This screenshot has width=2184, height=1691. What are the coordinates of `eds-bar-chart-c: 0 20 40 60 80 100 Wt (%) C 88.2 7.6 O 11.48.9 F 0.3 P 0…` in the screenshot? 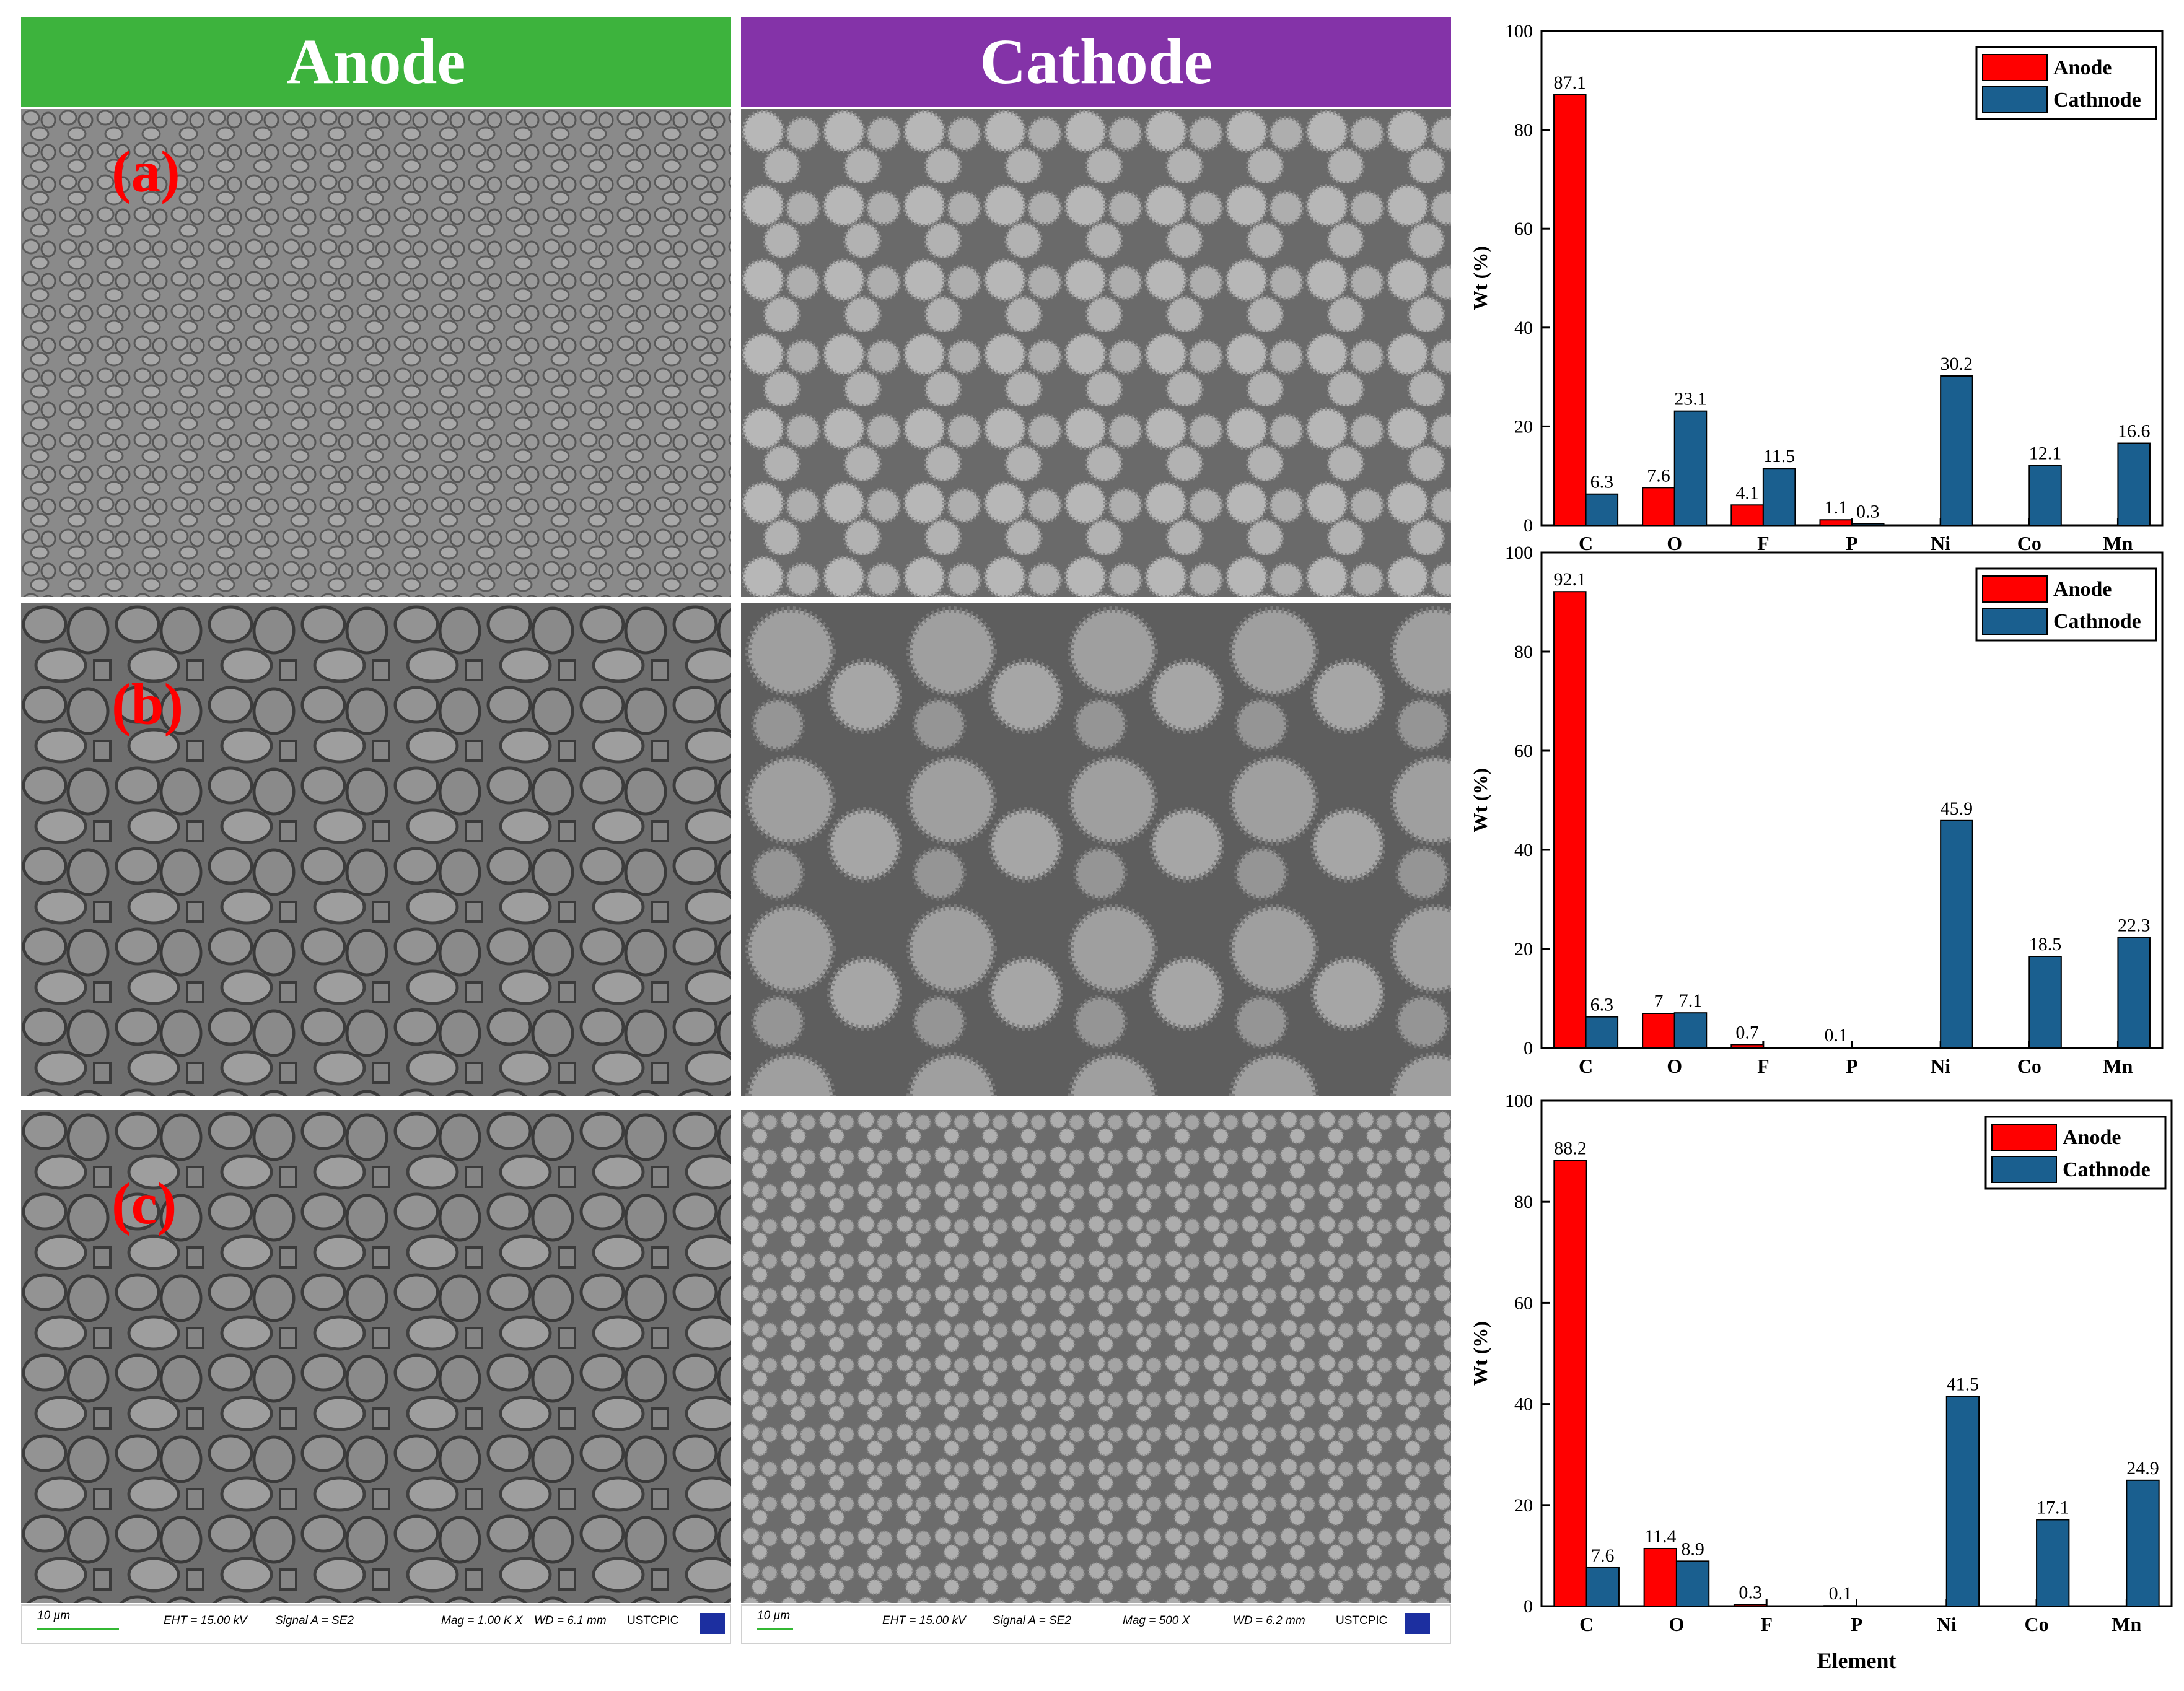 It's located at (1821, 1382).